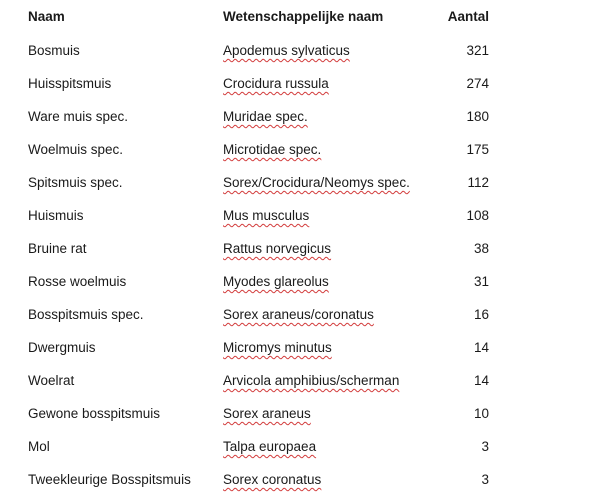  Describe the element at coordinates (481, 314) in the screenshot. I see `species-count: 16` at that location.